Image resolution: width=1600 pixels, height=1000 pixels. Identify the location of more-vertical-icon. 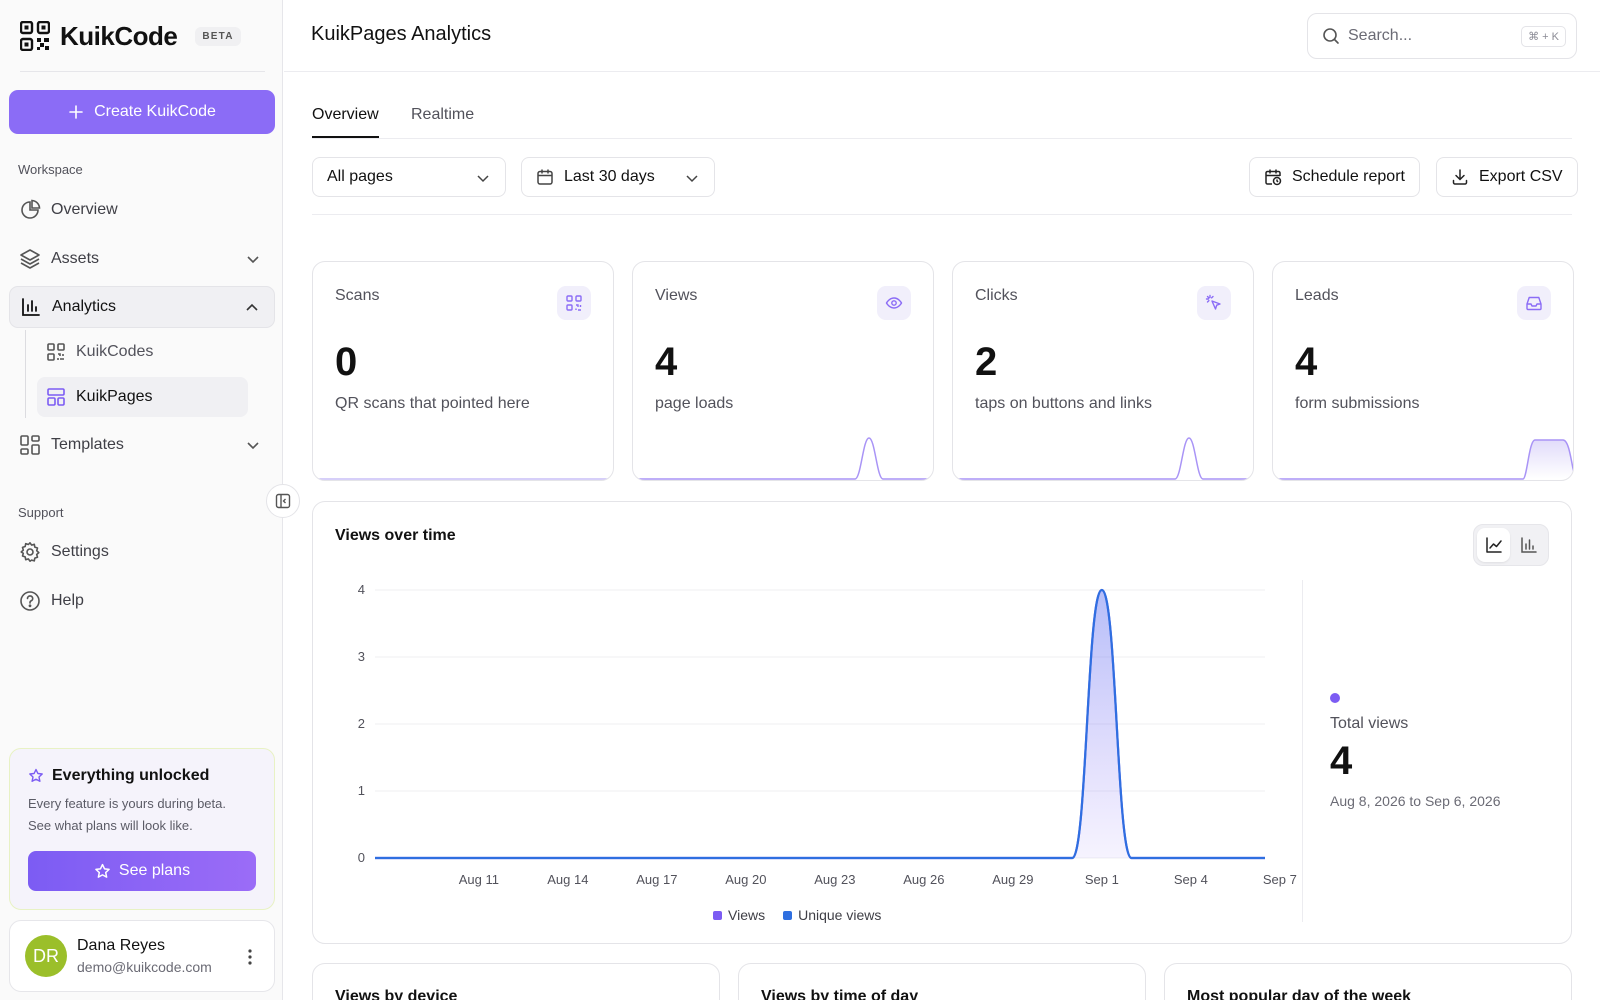
(250, 957).